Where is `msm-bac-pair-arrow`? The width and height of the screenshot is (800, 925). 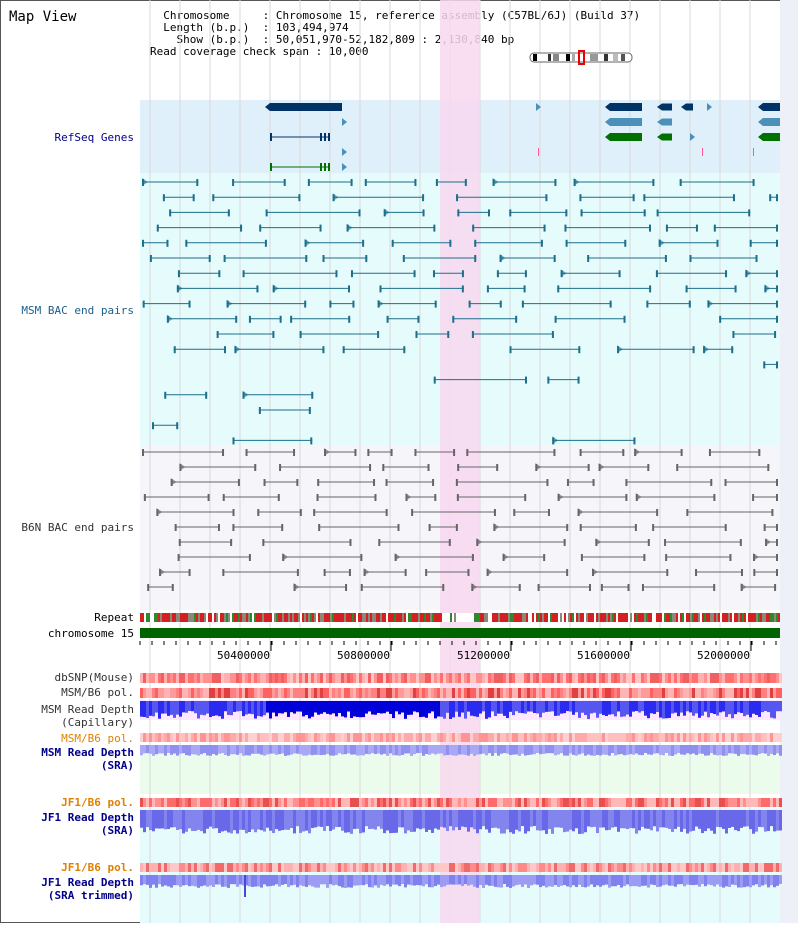
msm-bac-pair-arrow is located at coordinates (275, 288).